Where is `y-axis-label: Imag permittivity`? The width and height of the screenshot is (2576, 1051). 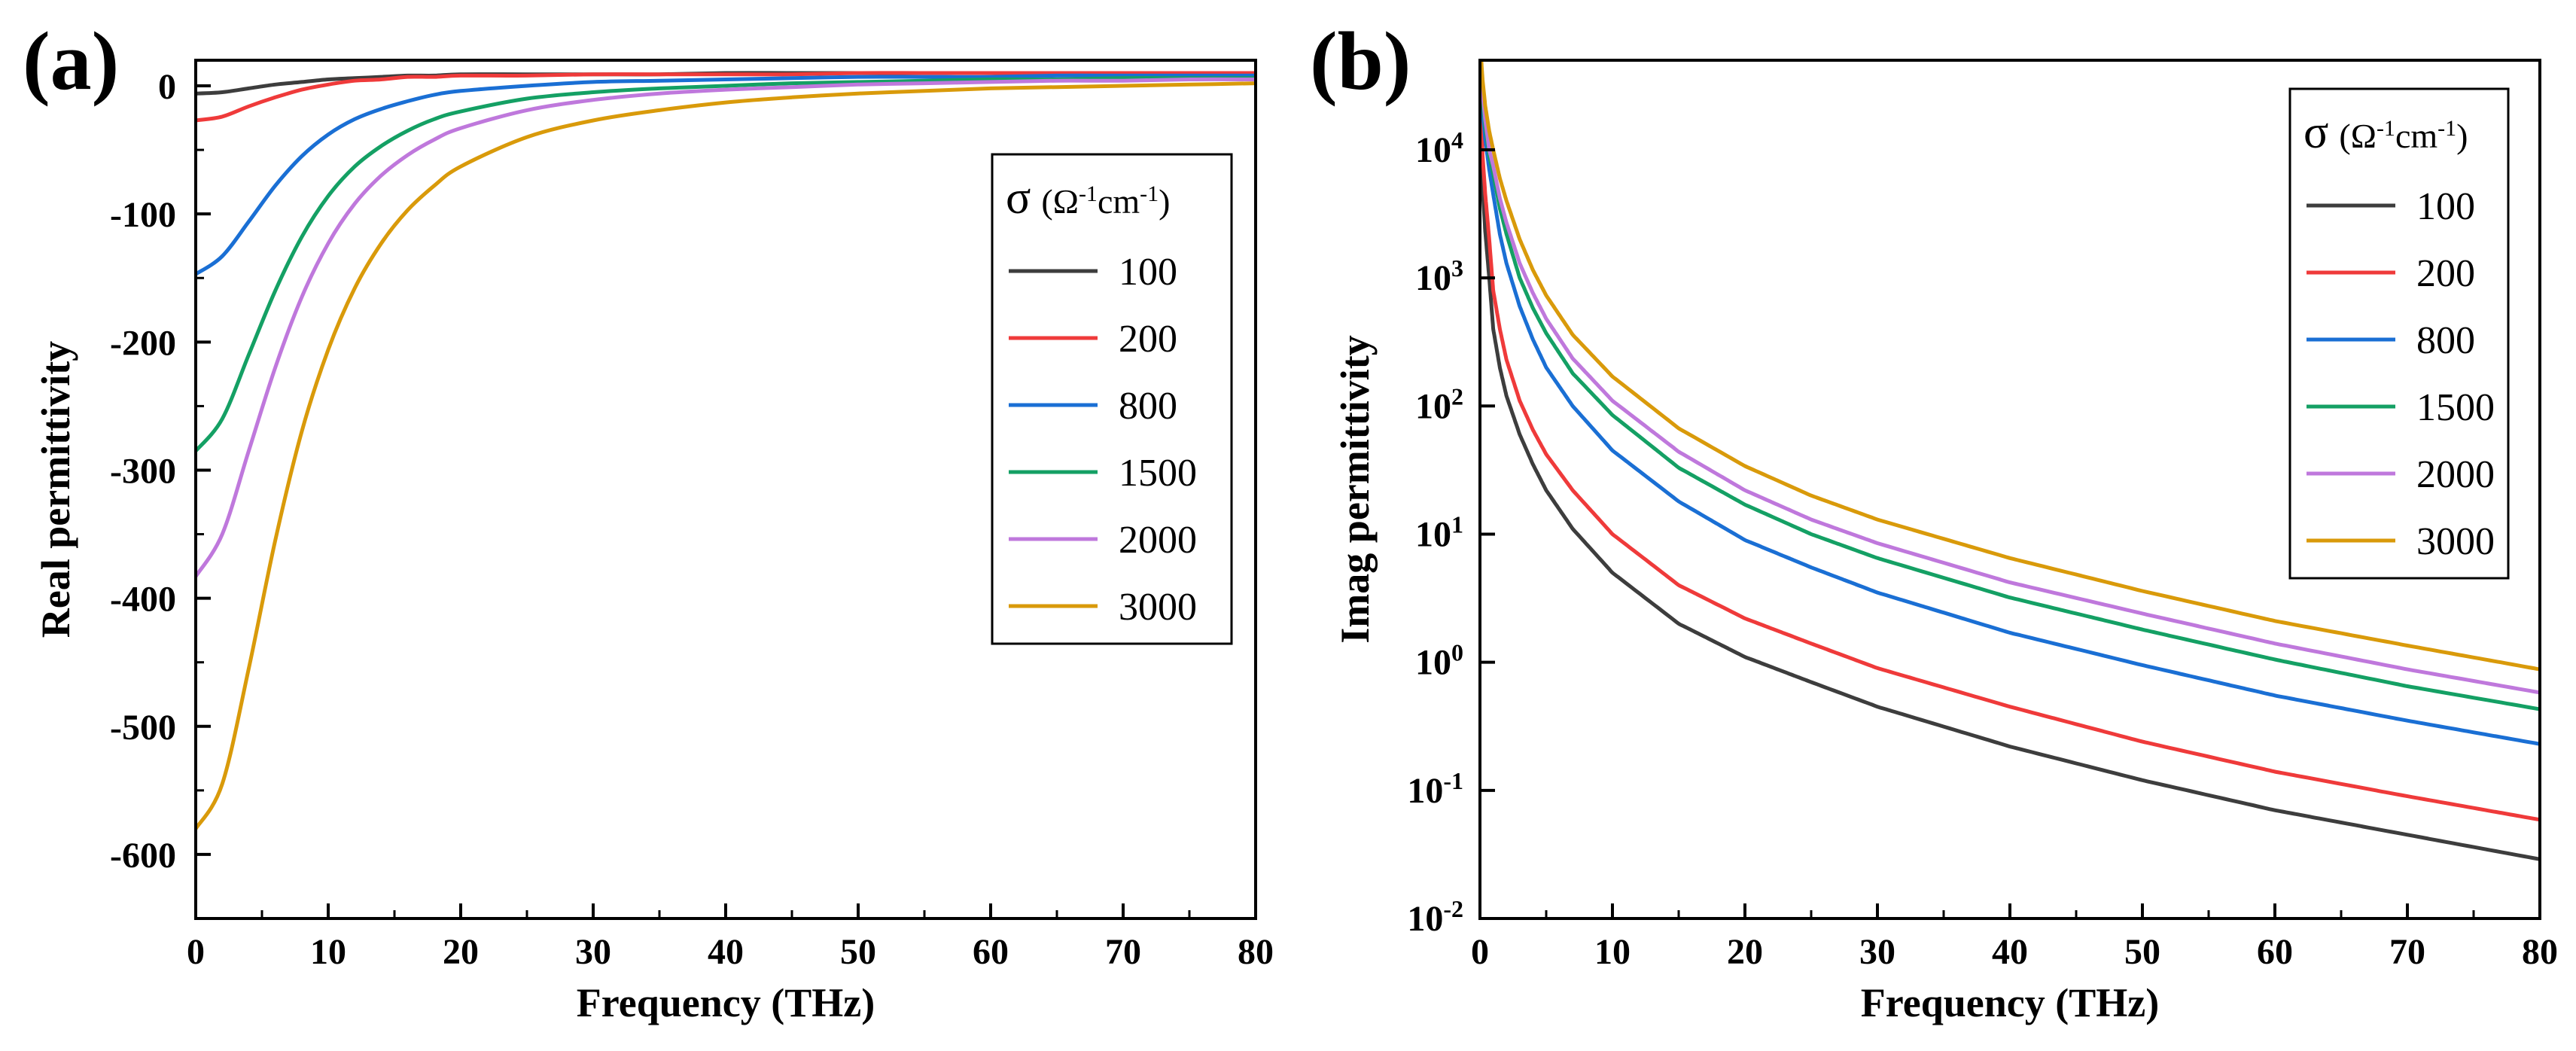 y-axis-label: Imag permittivity is located at coordinates (1355, 489).